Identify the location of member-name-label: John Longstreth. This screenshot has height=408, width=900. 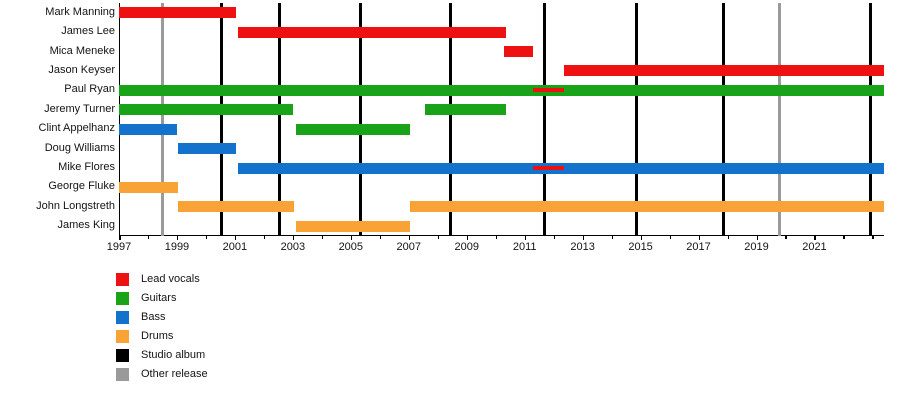
(75, 205).